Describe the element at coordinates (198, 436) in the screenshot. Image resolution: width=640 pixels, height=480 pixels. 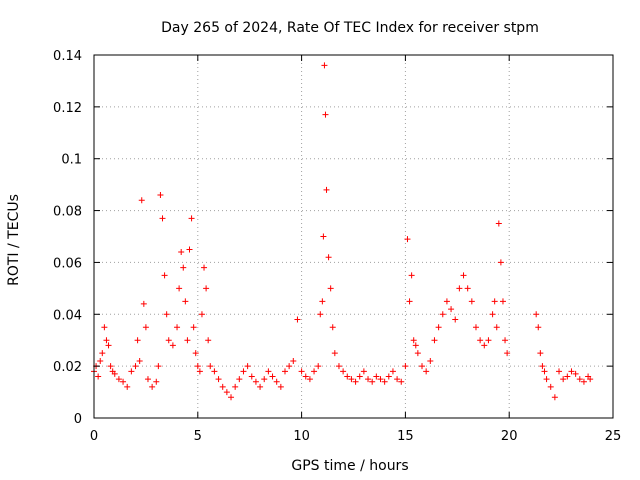
I see `x-tick-label: 5` at that location.